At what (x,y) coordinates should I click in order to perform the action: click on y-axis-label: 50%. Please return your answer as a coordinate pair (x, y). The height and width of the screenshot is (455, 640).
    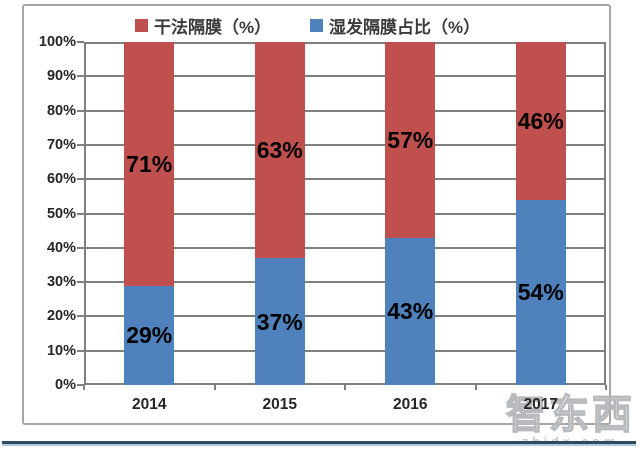
    Looking at the image, I should click on (61, 213).